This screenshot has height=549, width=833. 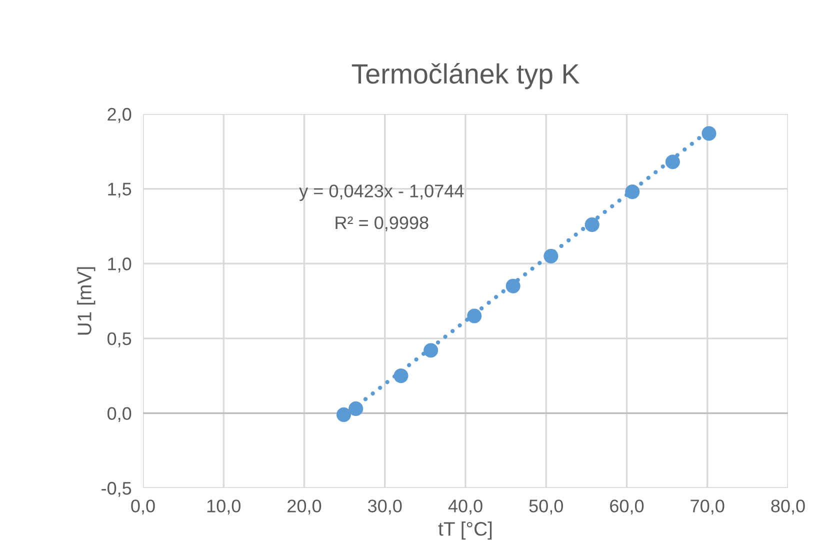 I want to click on annotation: R² = 0,9998, so click(x=382, y=224).